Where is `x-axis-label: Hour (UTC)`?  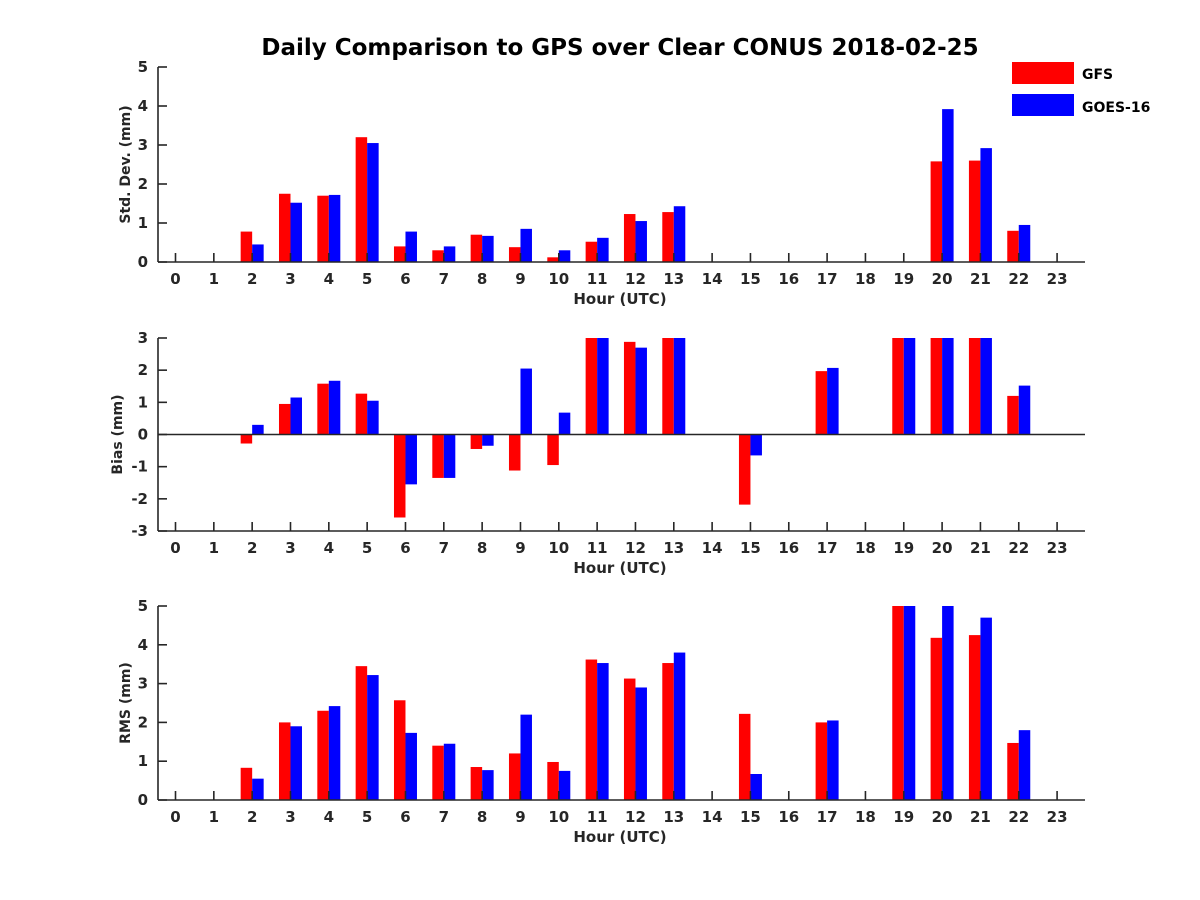 x-axis-label: Hour (UTC) is located at coordinates (619, 299).